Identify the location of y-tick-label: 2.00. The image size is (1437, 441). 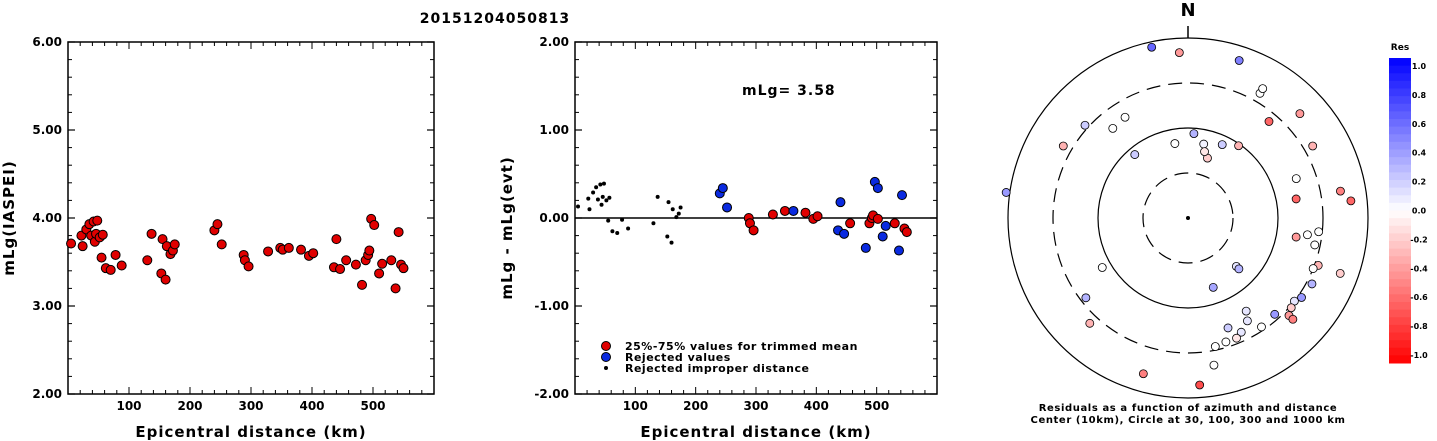
(47, 394).